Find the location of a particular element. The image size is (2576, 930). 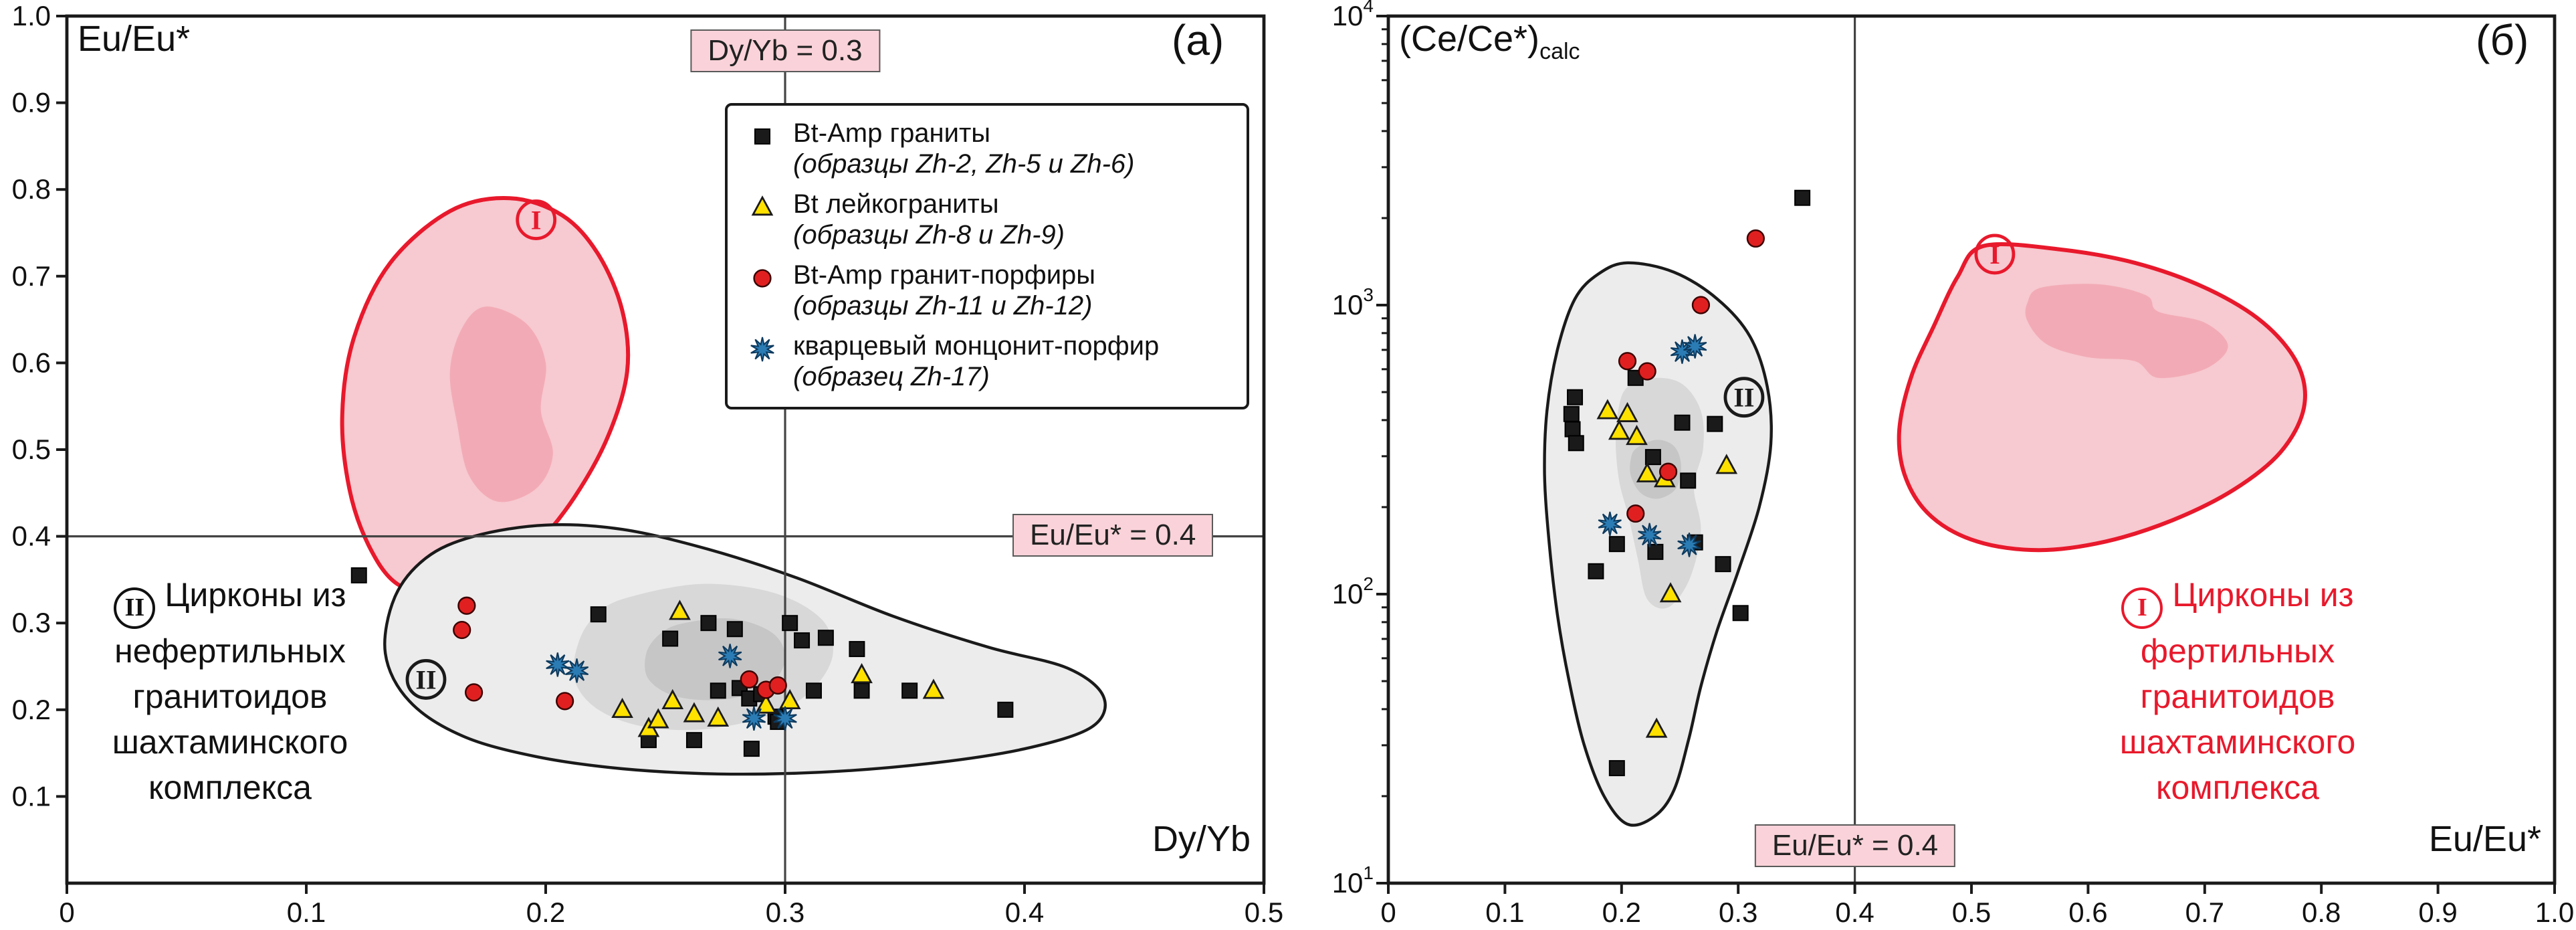

x-tick-label: 0.1 is located at coordinates (1504, 912).